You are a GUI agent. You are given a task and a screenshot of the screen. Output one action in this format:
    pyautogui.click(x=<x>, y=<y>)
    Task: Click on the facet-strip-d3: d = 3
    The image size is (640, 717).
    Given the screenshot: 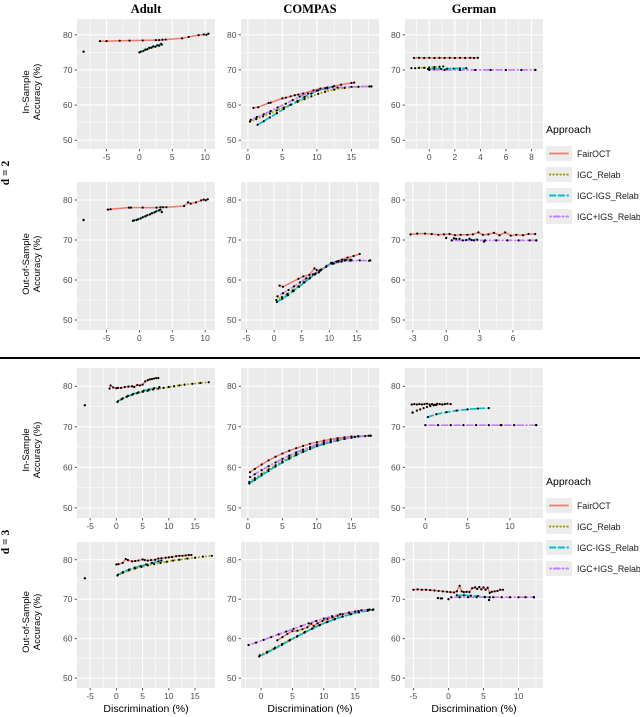 What is the action you would take?
    pyautogui.click(x=6, y=542)
    